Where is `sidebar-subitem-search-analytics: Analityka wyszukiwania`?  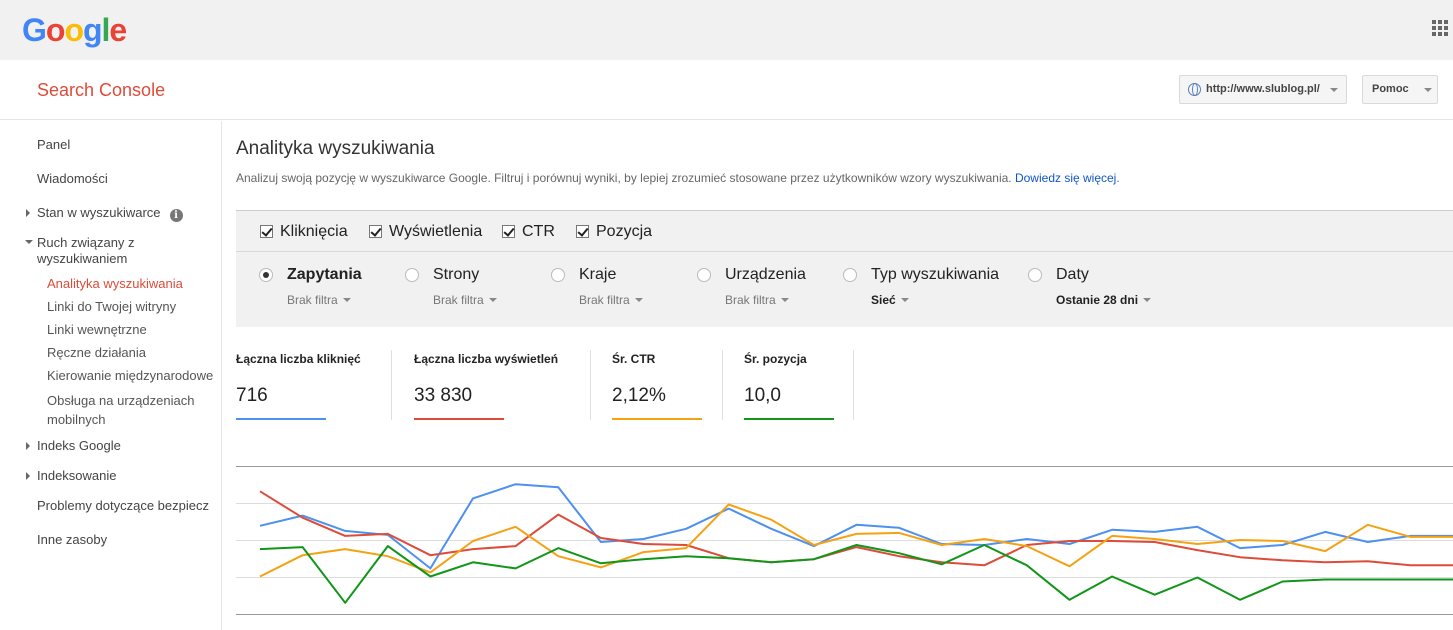
sidebar-subitem-search-analytics: Analityka wyszukiwania is located at coordinates (115, 283).